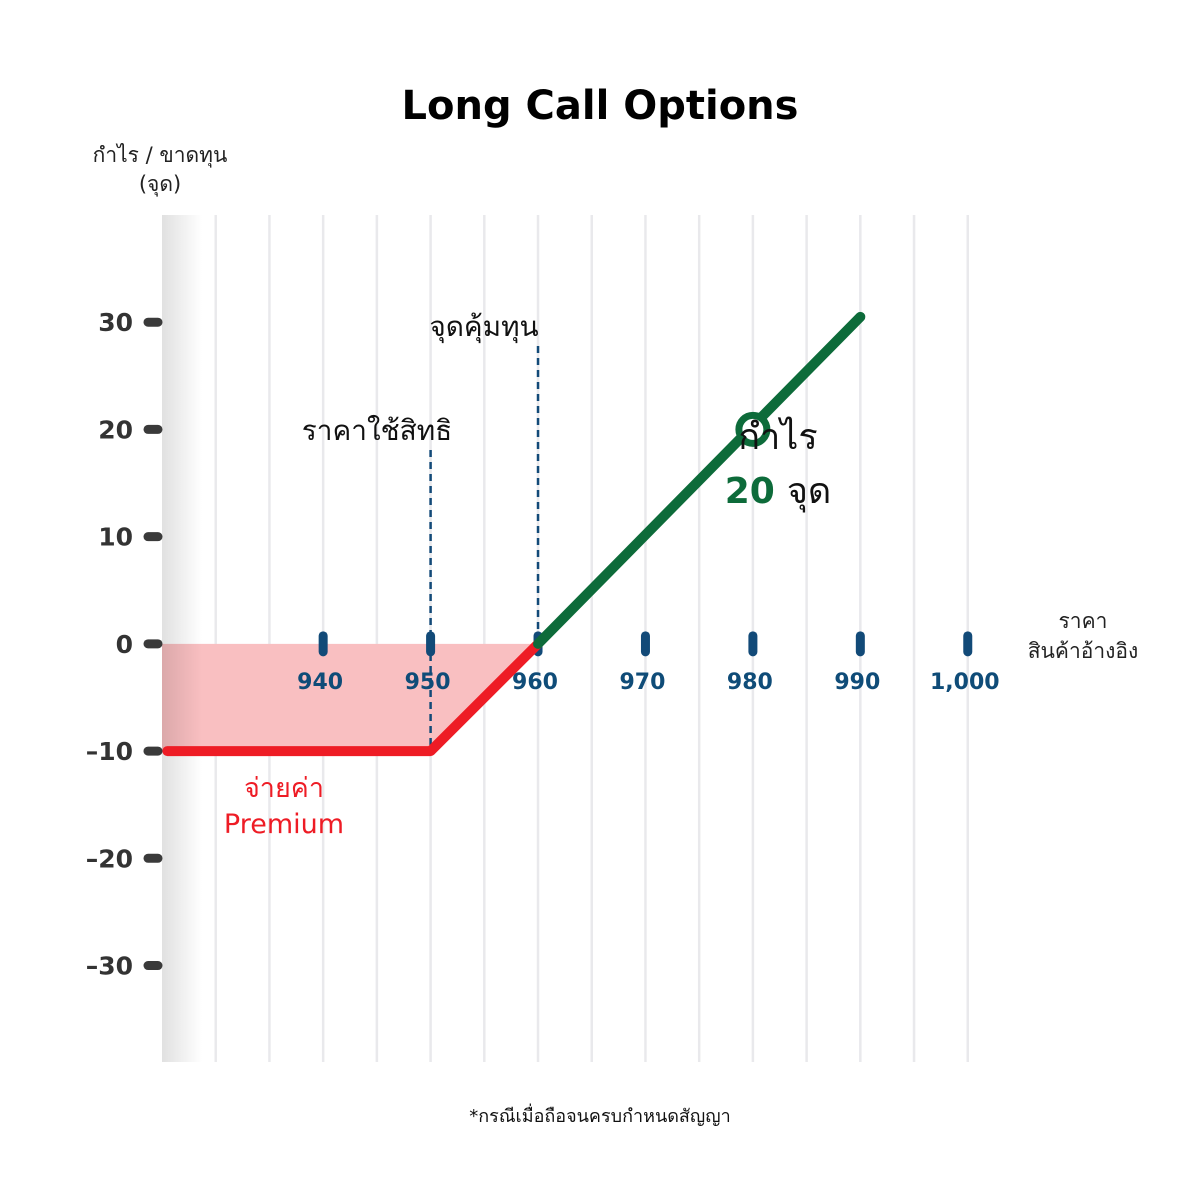  I want to click on profit-annotation-unit: จุด, so click(809, 492).